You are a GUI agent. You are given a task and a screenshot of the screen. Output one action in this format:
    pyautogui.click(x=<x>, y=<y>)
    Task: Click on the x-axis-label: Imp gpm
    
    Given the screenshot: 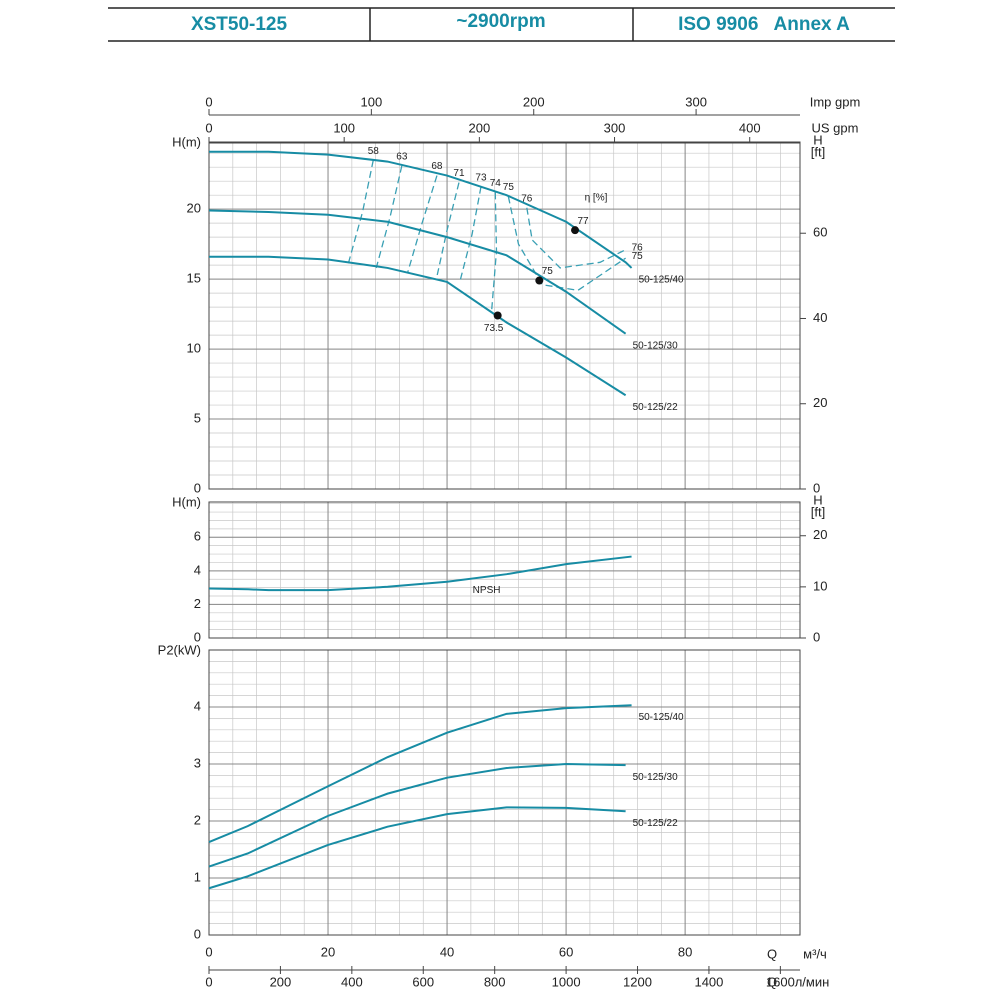 What is the action you would take?
    pyautogui.click(x=835, y=101)
    